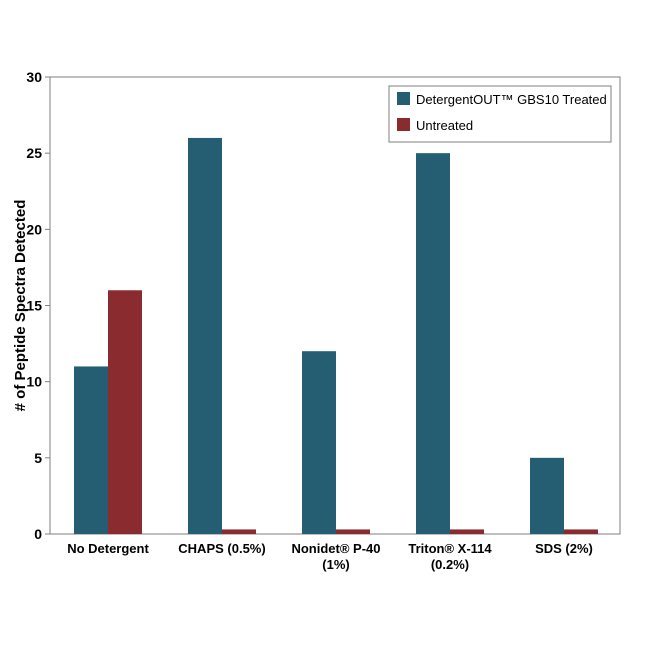 This screenshot has width=650, height=650. Describe the element at coordinates (34, 306) in the screenshot. I see `y-tick-label: 15` at that location.